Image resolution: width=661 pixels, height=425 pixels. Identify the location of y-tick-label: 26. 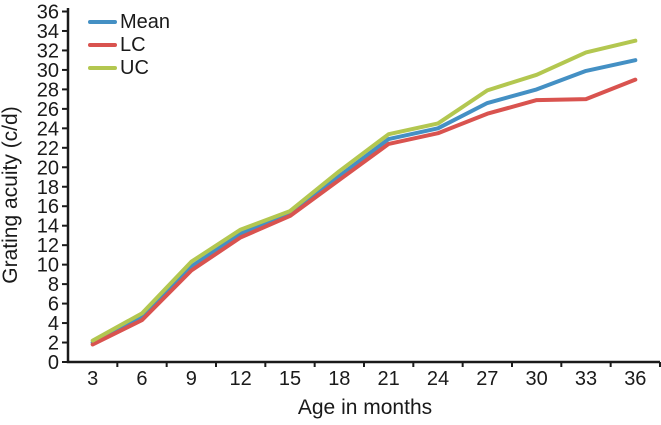
(48, 110).